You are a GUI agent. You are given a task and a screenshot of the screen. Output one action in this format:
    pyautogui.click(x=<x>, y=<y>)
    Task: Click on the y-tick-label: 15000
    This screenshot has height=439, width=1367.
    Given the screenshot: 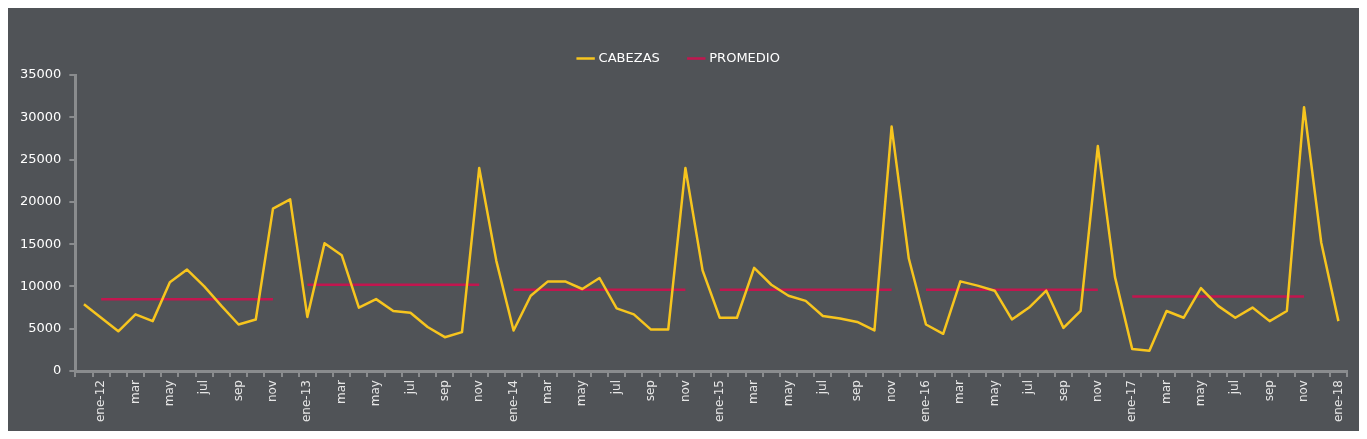 What is the action you would take?
    pyautogui.click(x=41, y=243)
    